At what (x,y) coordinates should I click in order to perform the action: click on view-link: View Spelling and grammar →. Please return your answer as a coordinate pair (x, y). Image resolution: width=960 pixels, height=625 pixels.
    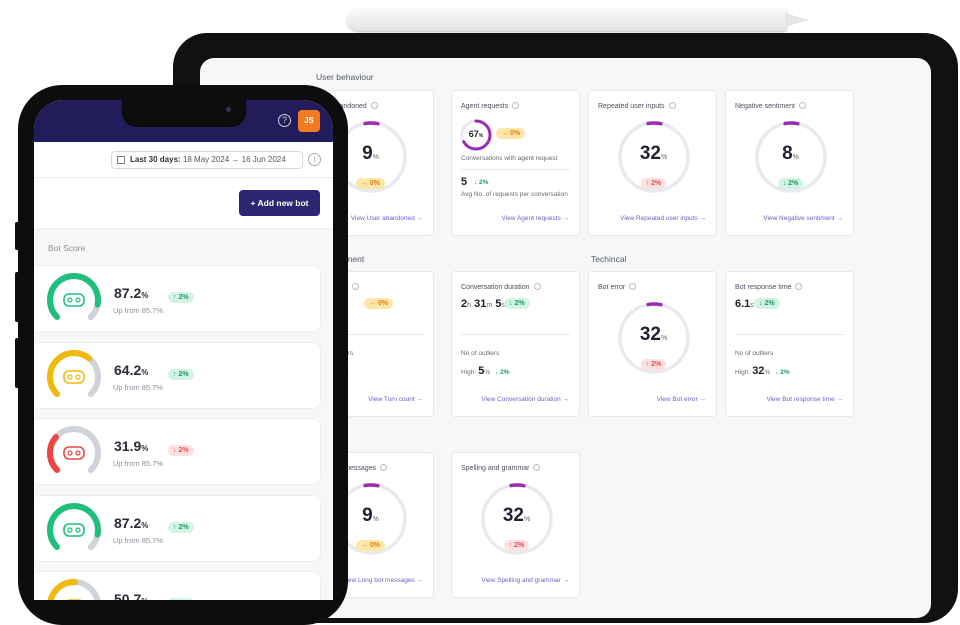
    Looking at the image, I should click on (525, 580).